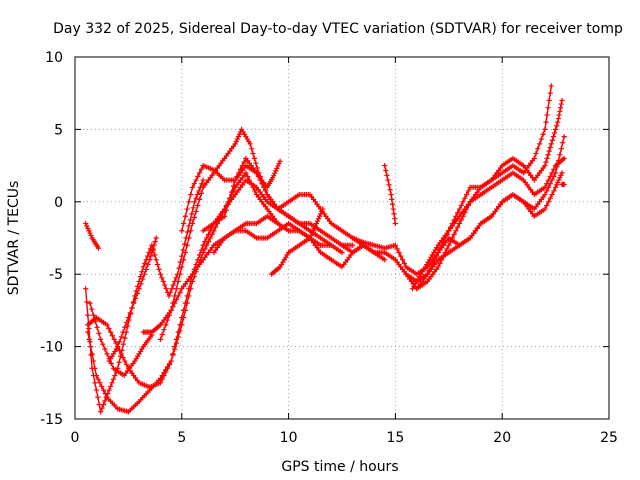 The height and width of the screenshot is (480, 640). Describe the element at coordinates (54, 58) in the screenshot. I see `y-tick-label: 10` at that location.